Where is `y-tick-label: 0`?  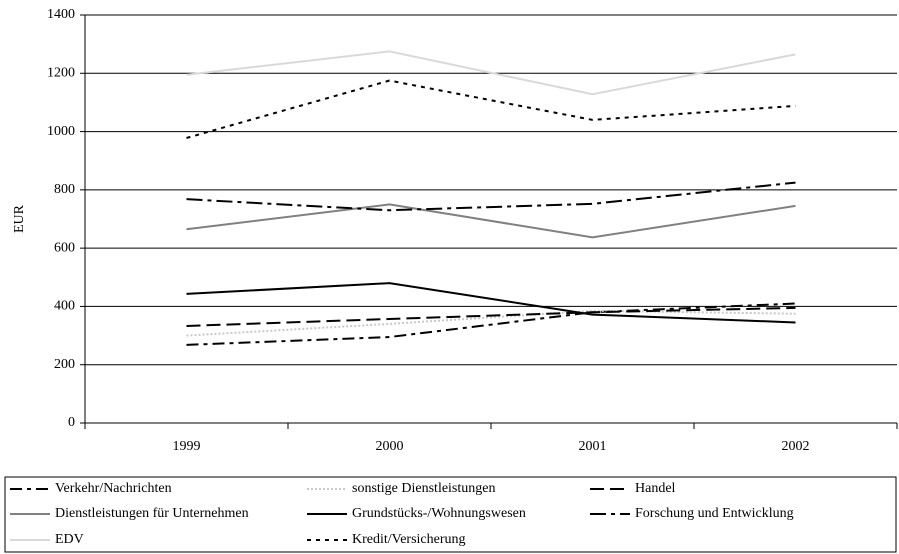 y-tick-label: 0 is located at coordinates (71, 422).